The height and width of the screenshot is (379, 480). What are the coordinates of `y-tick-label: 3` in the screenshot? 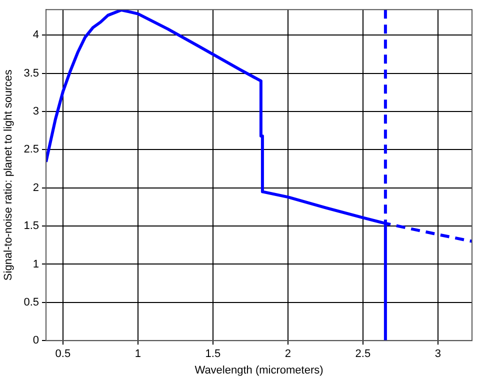 It's located at (35, 112).